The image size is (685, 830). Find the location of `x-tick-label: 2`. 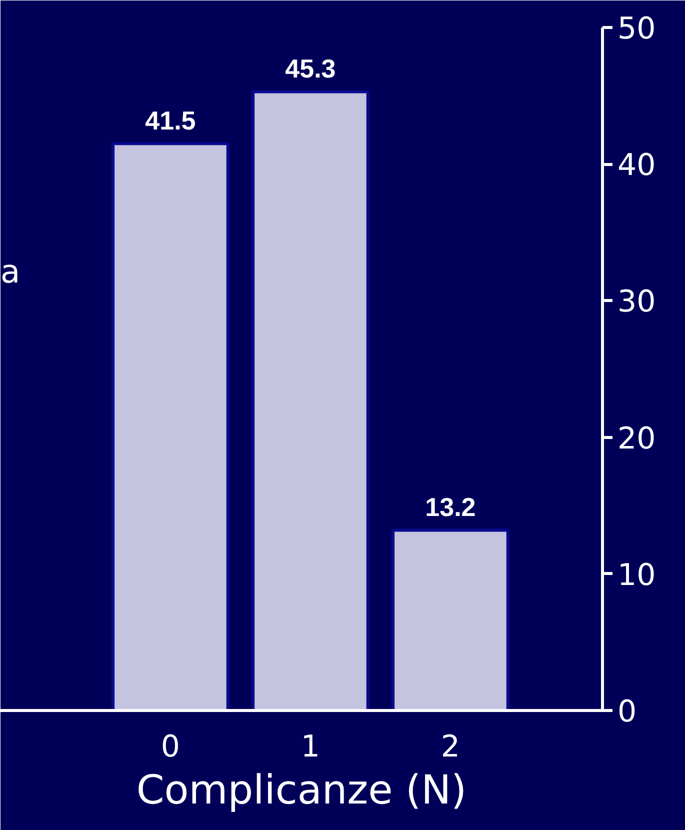

x-tick-label: 2 is located at coordinates (450, 747).